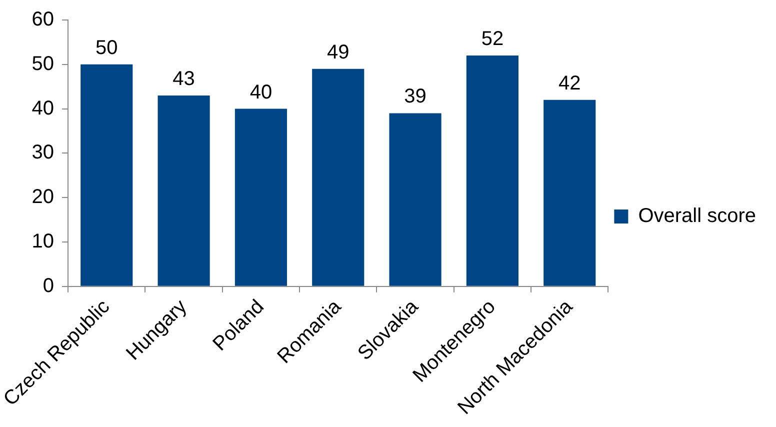 The width and height of the screenshot is (776, 427). I want to click on y-tick-label: 60, so click(43, 19).